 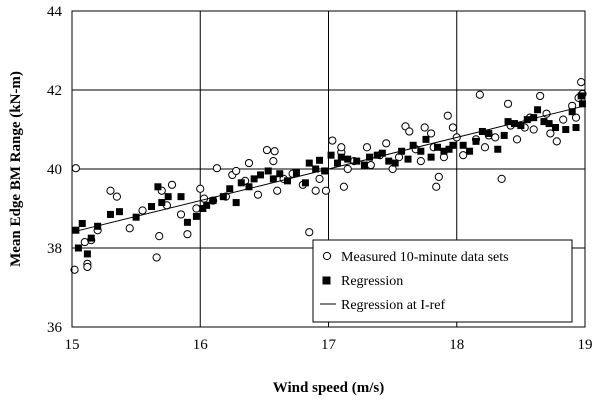 I want to click on legend-box, so click(x=442, y=281).